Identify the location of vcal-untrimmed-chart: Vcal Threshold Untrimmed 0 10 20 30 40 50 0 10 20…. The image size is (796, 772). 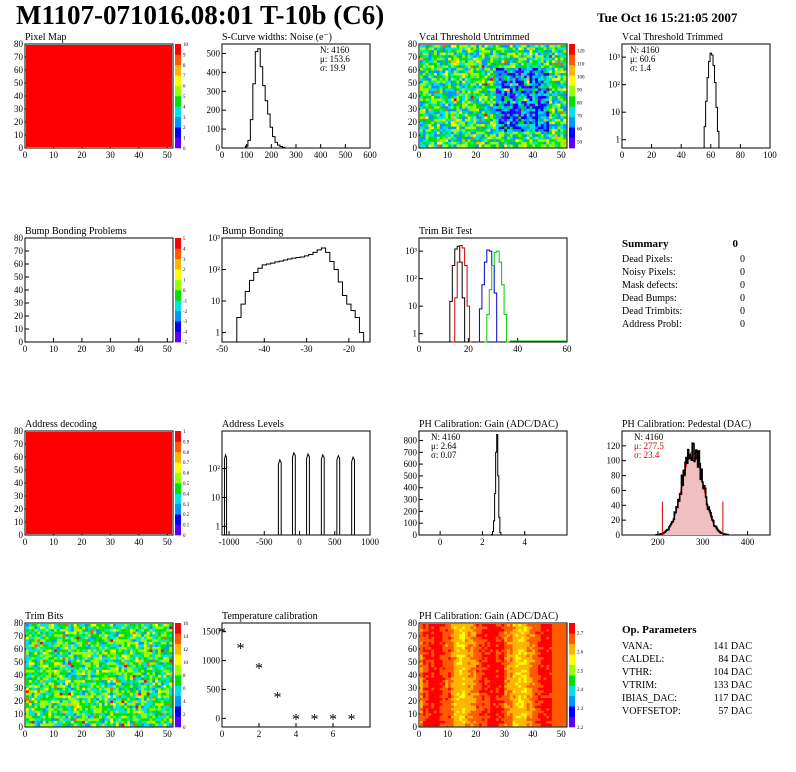
(496, 96).